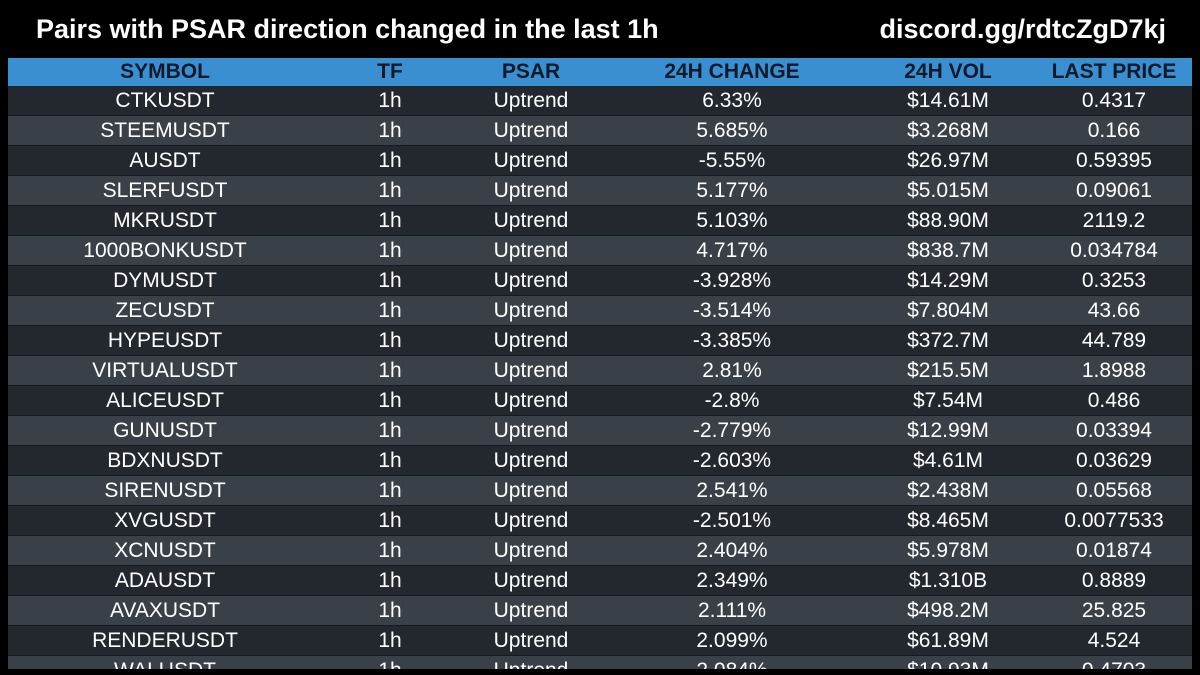 The height and width of the screenshot is (675, 1200). I want to click on change-cell: 2.099%, so click(732, 640).